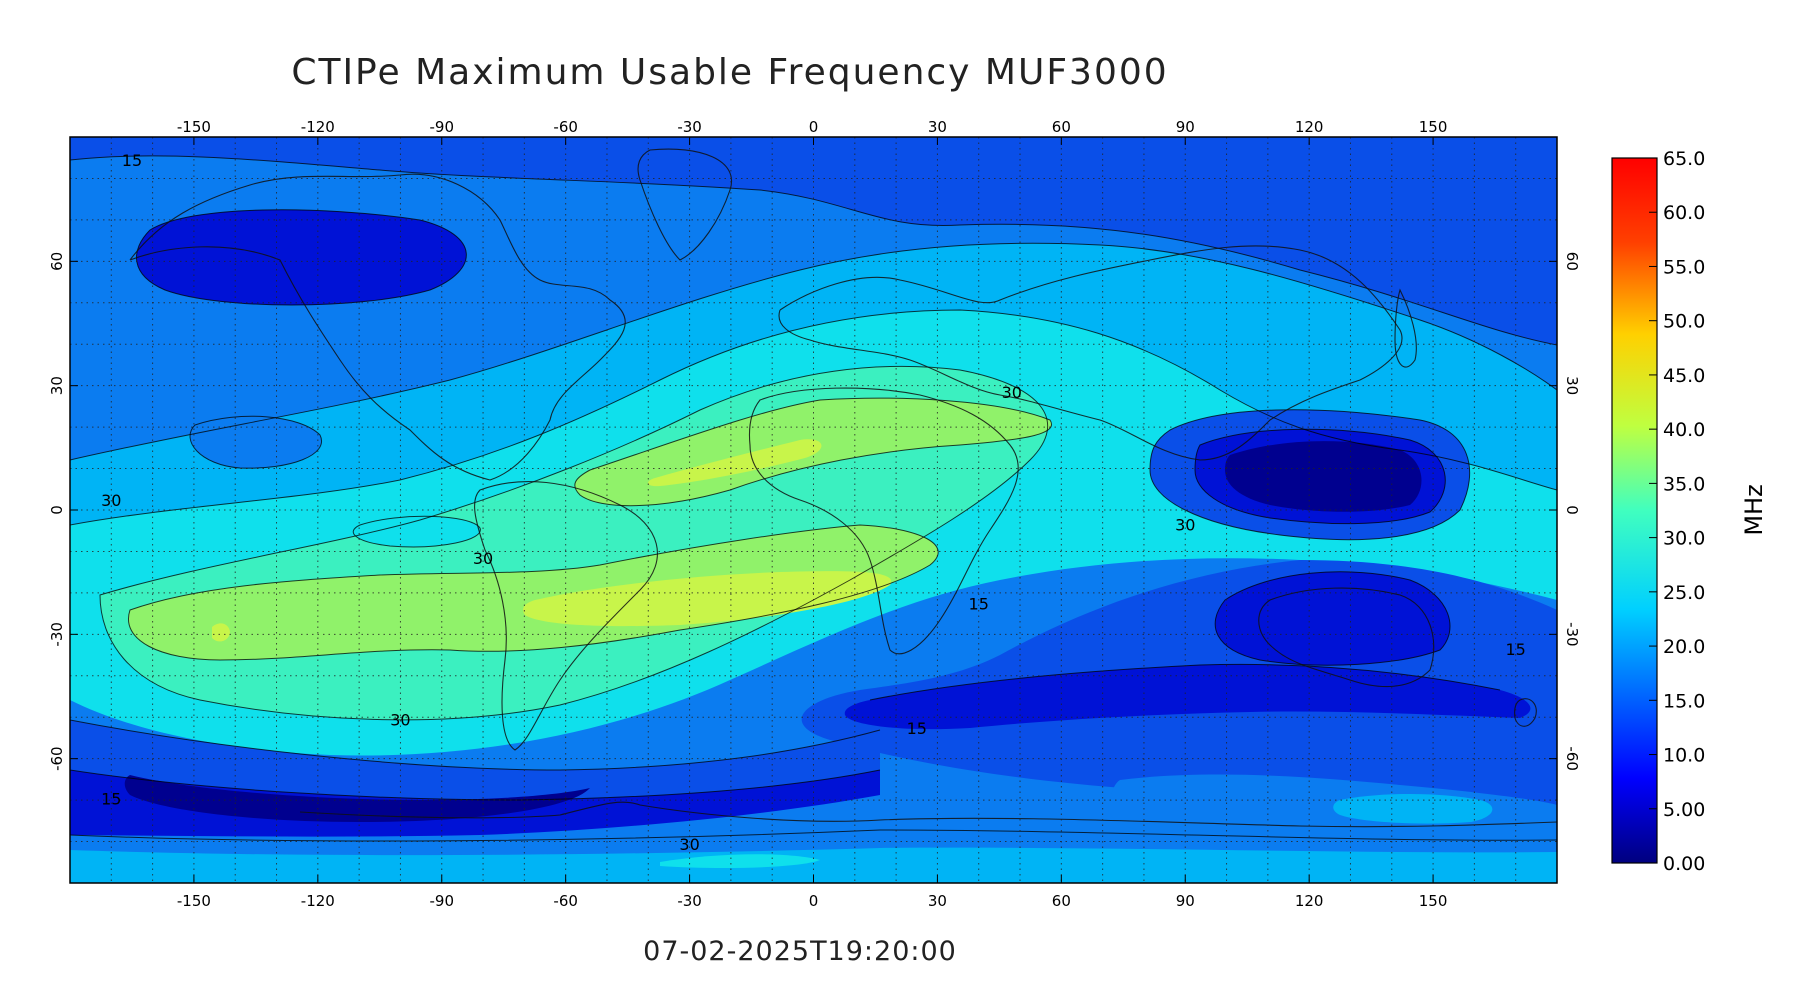 The image size is (1800, 1000). Describe the element at coordinates (1572, 261) in the screenshot. I see `lat-tick-label-right: 60` at that location.